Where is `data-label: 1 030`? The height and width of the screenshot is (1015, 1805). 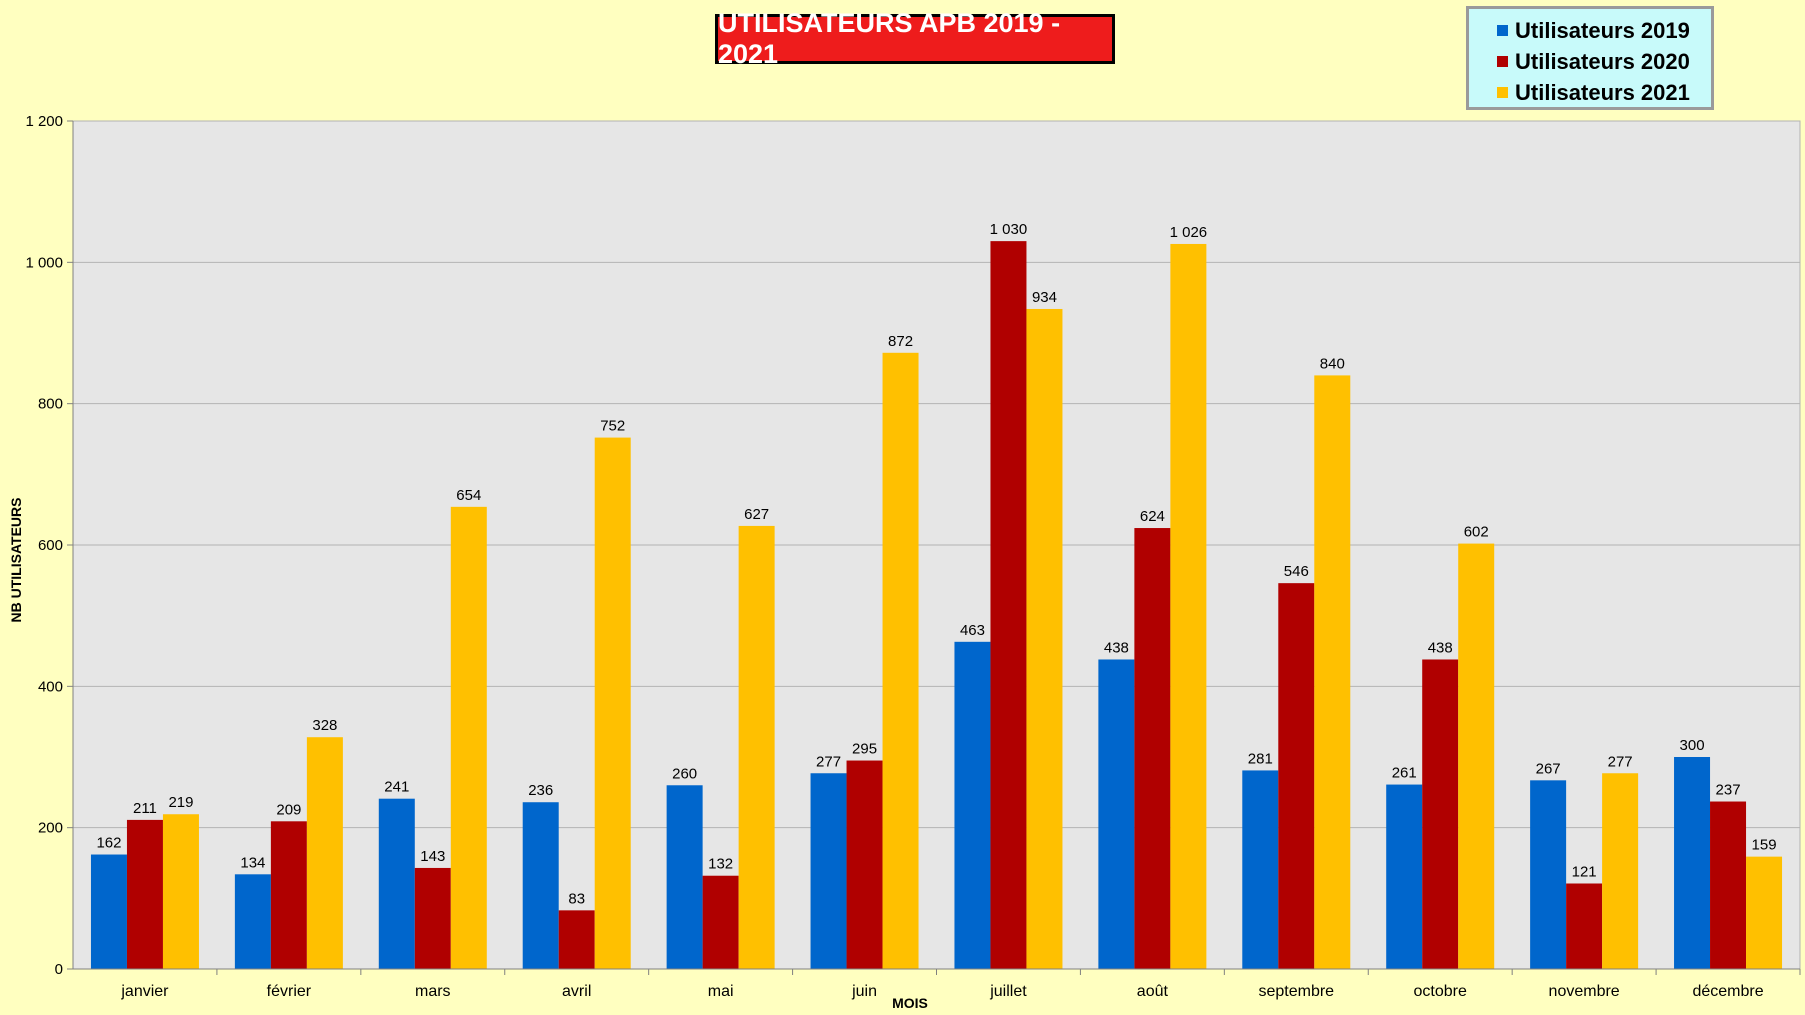 data-label: 1 030 is located at coordinates (1009, 229).